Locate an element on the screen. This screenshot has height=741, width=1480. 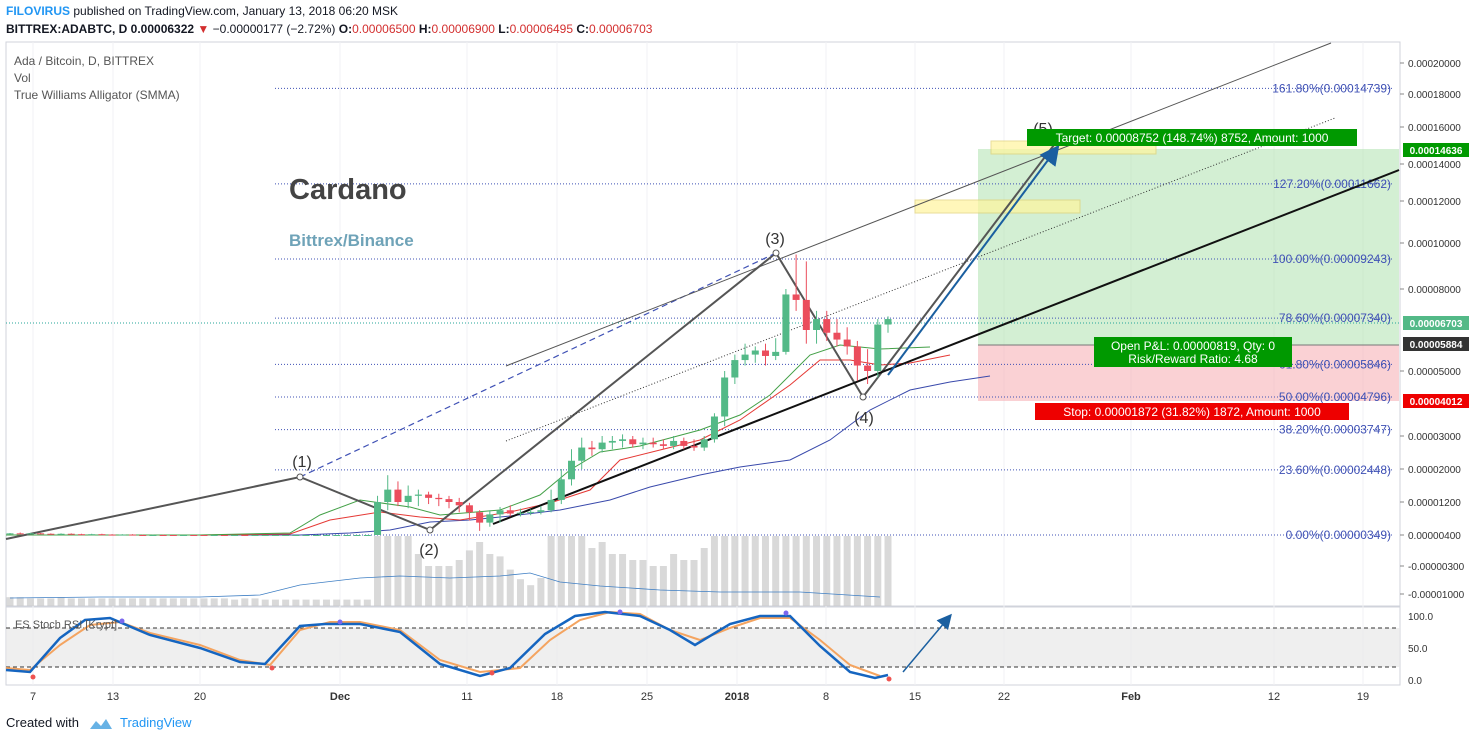
time-tick-label: 22 is located at coordinates (1004, 697).